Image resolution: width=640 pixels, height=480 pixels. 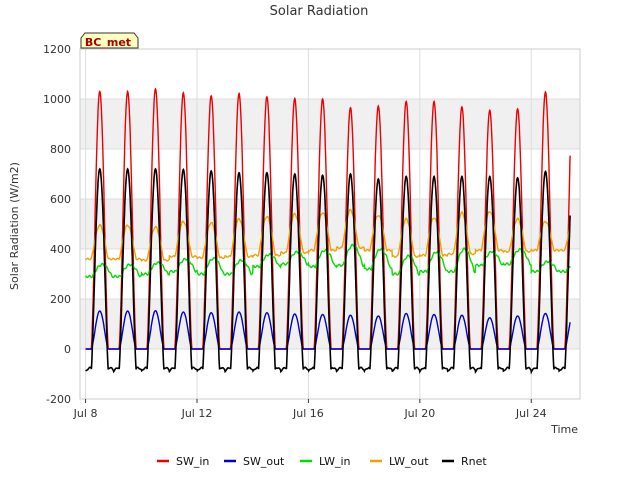 What do you see at coordinates (419, 413) in the screenshot?
I see `x-tick-label: Jul 20` at bounding box center [419, 413].